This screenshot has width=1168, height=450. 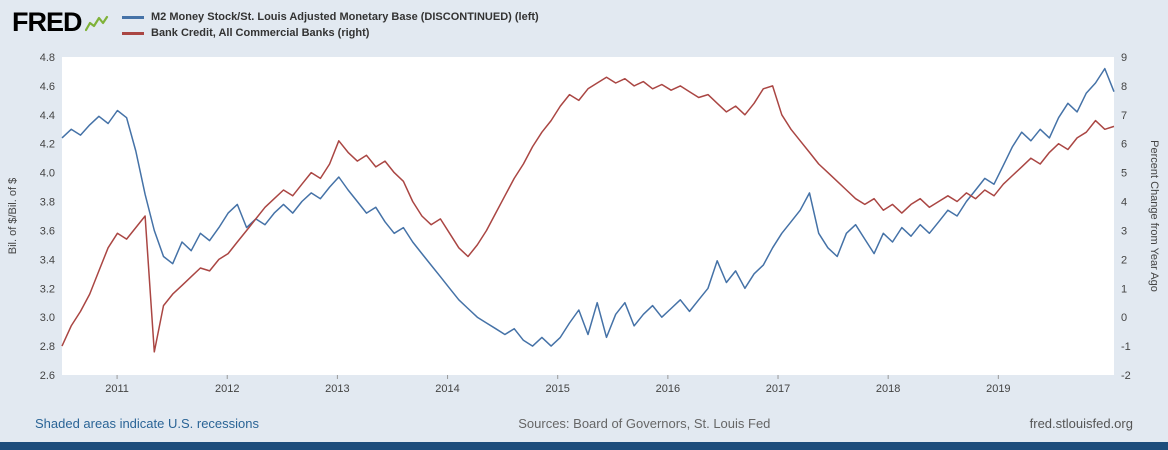 What do you see at coordinates (47, 260) in the screenshot?
I see `svg-text: 3.4` at bounding box center [47, 260].